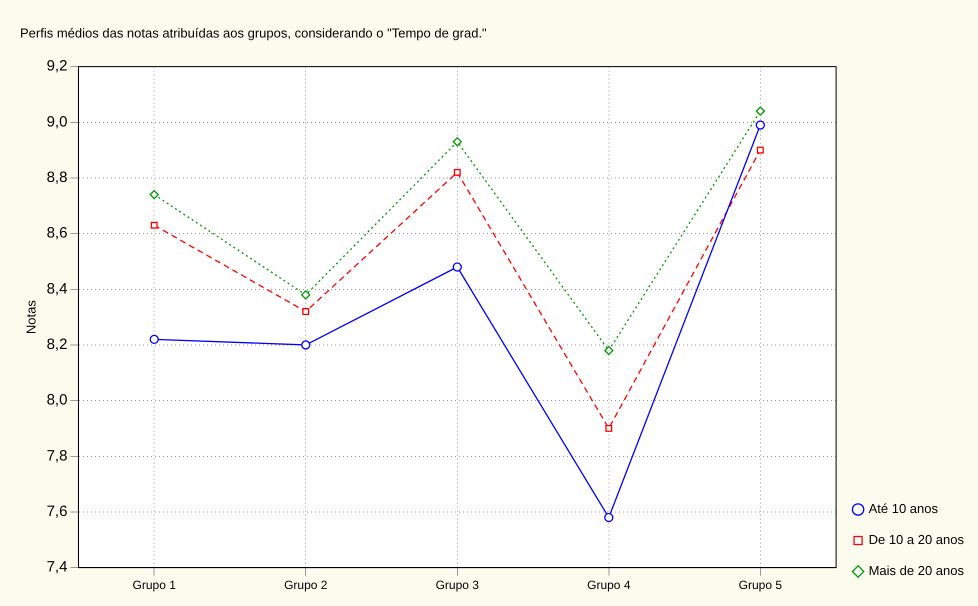 The width and height of the screenshot is (978, 606). Describe the element at coordinates (154, 585) in the screenshot. I see `x-tick-label: Grupo 1` at that location.